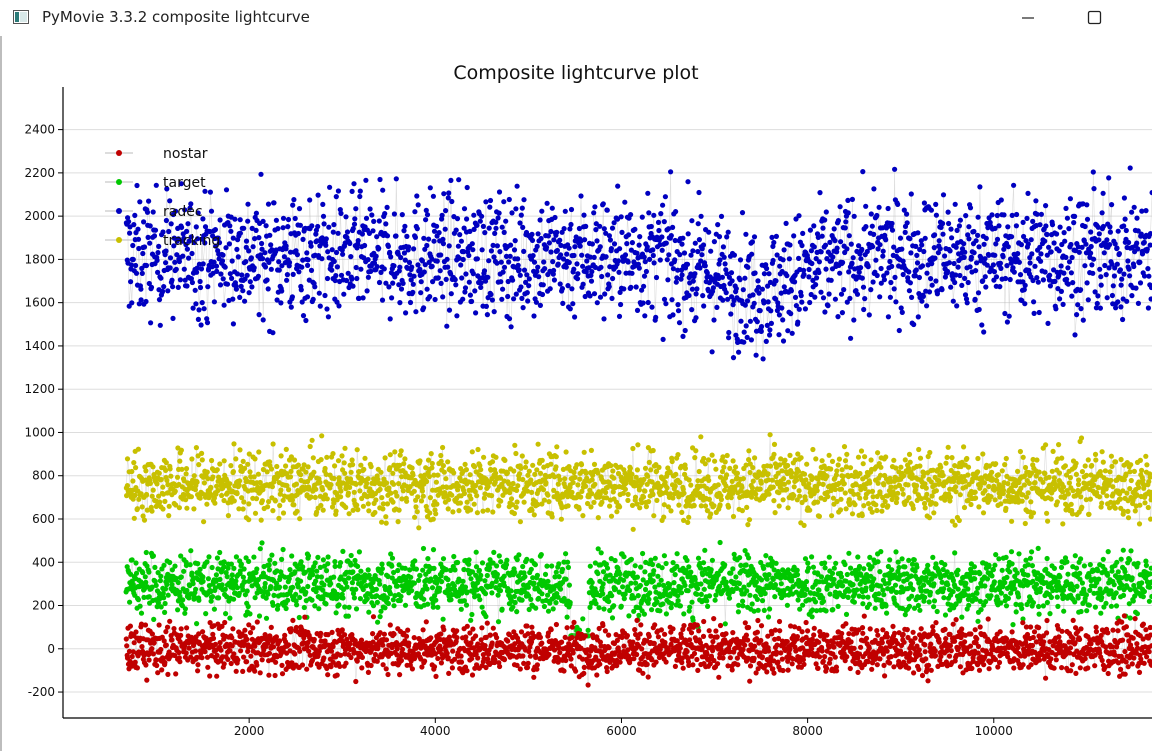 The image size is (1152, 751). Describe the element at coordinates (576, 18) in the screenshot. I see `title-bar: PyMovie 3.3.2 composite lightcurve` at that location.